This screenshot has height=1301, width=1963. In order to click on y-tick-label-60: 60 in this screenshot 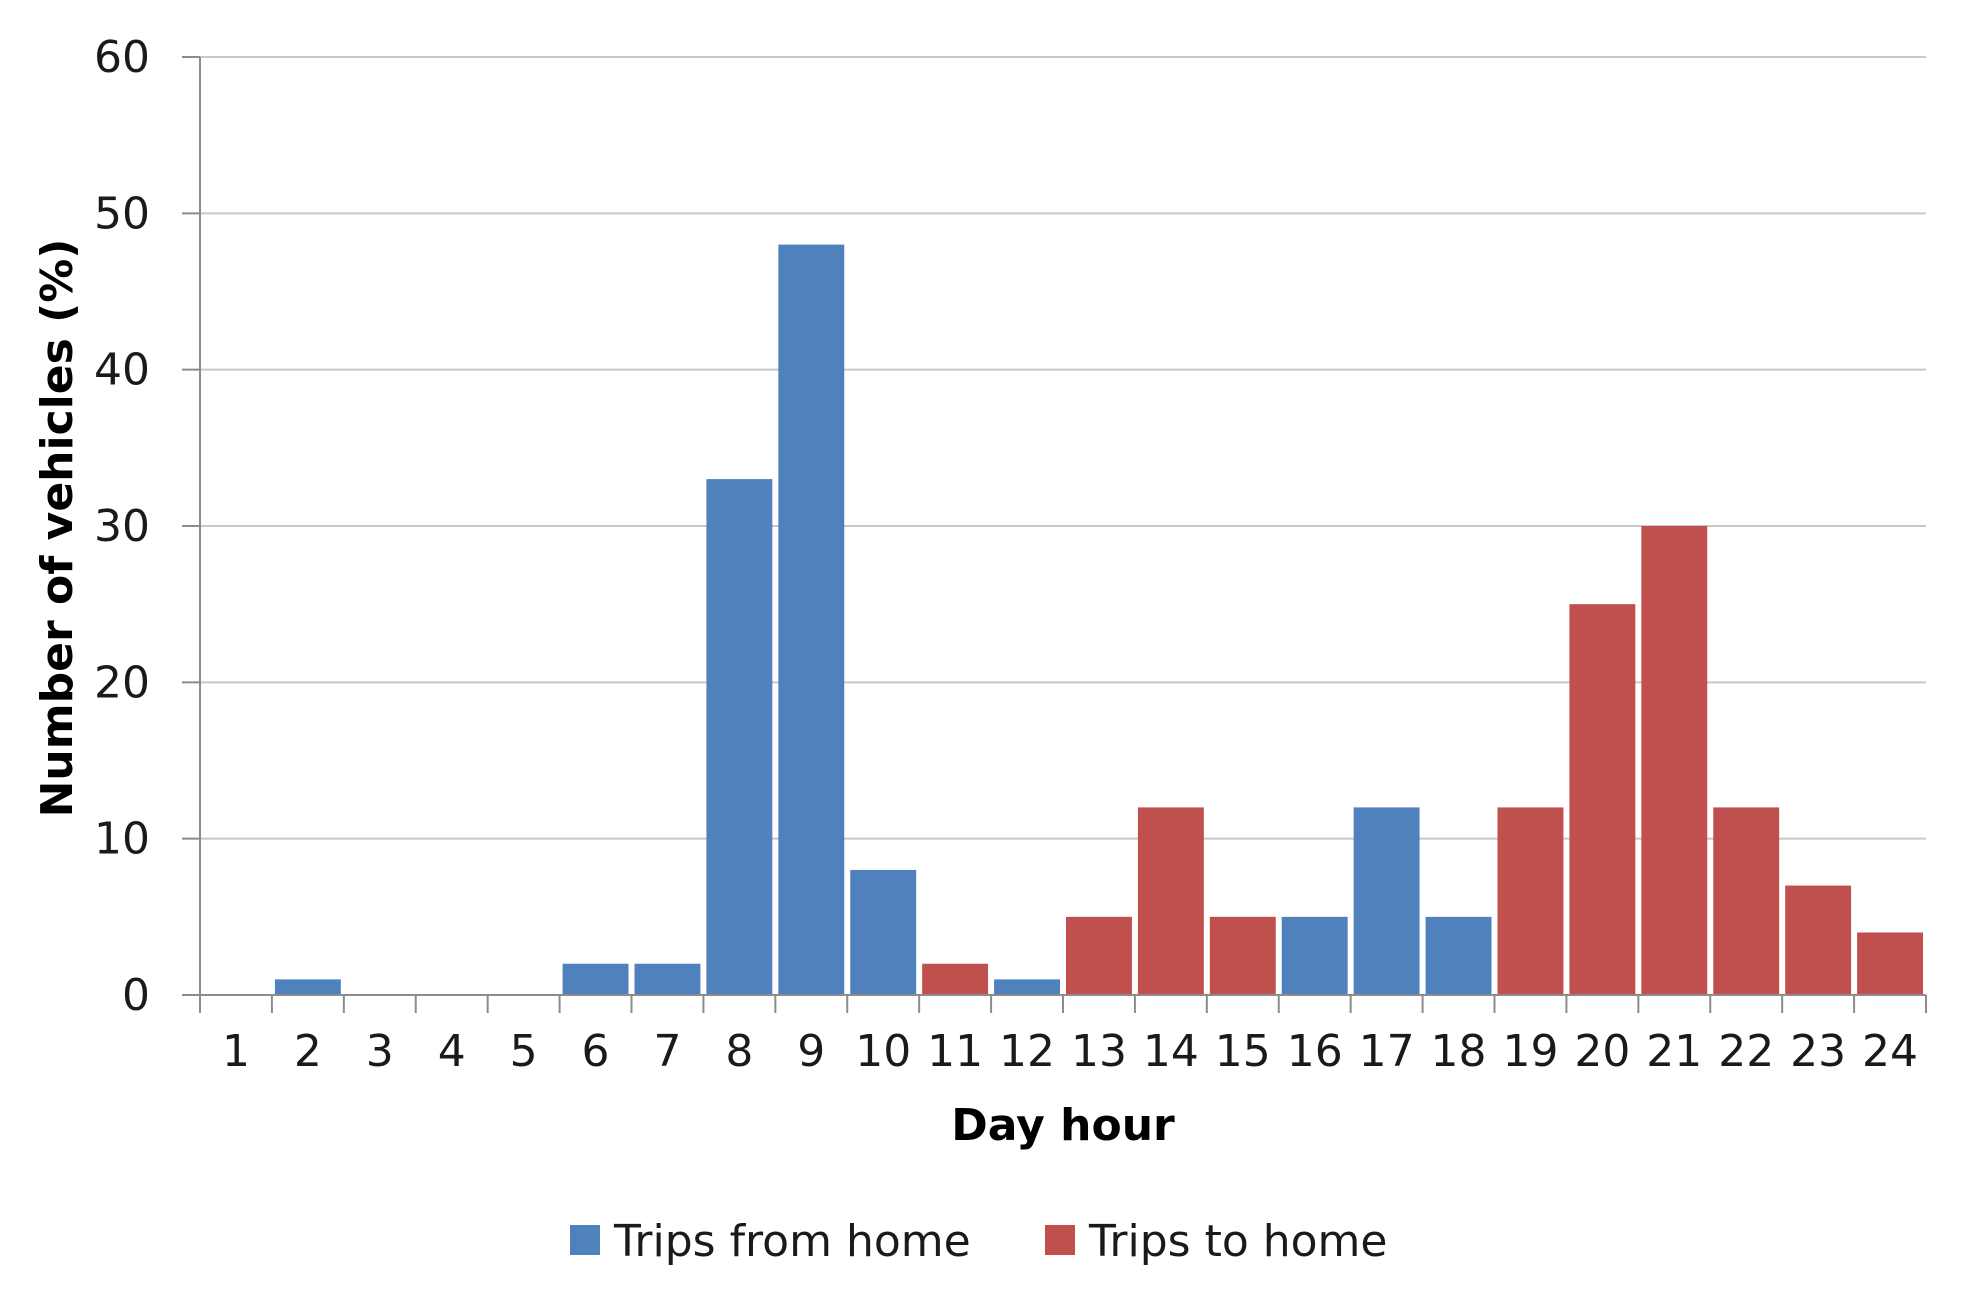, I will do `click(122, 57)`.